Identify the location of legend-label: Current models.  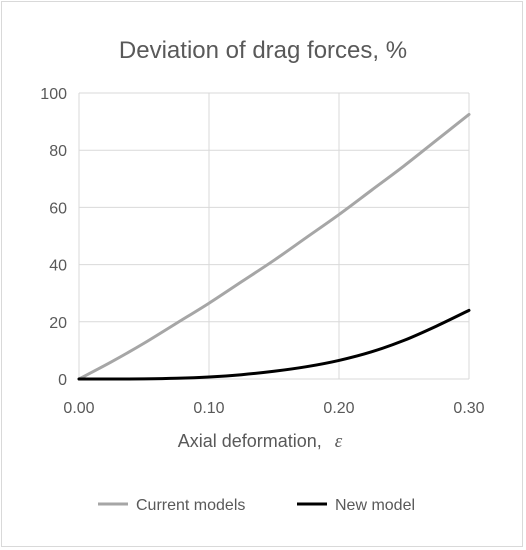
(190, 505).